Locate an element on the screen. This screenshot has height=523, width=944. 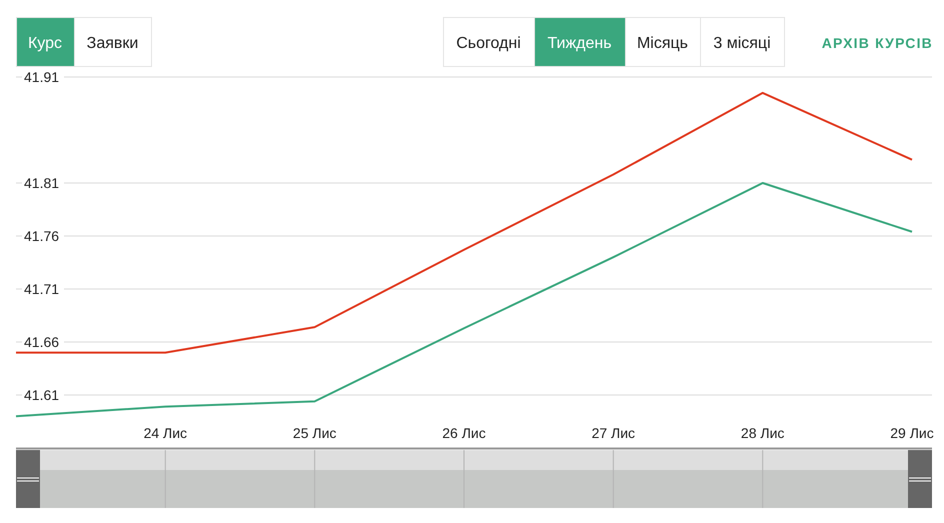
y-tick-label: 41.81 is located at coordinates (42, 183).